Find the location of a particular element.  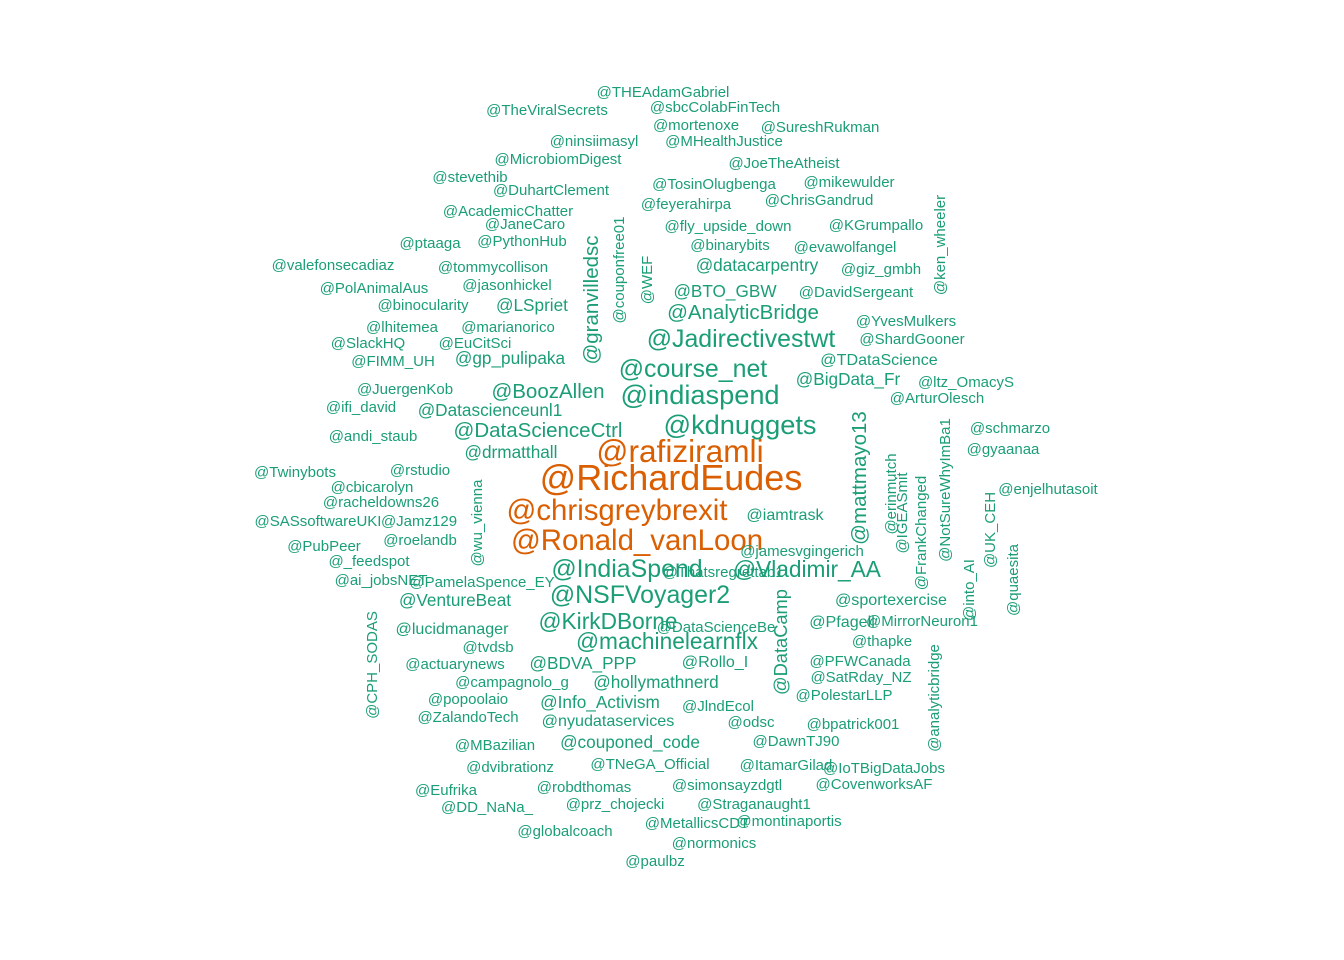

word-venturebeat: @VentureBeat is located at coordinates (455, 600).